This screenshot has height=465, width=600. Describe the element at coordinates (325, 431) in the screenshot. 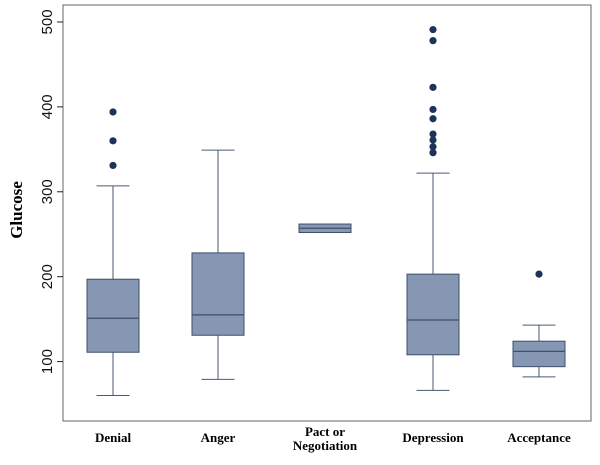

I see `x-category-label-line: Pact or` at that location.